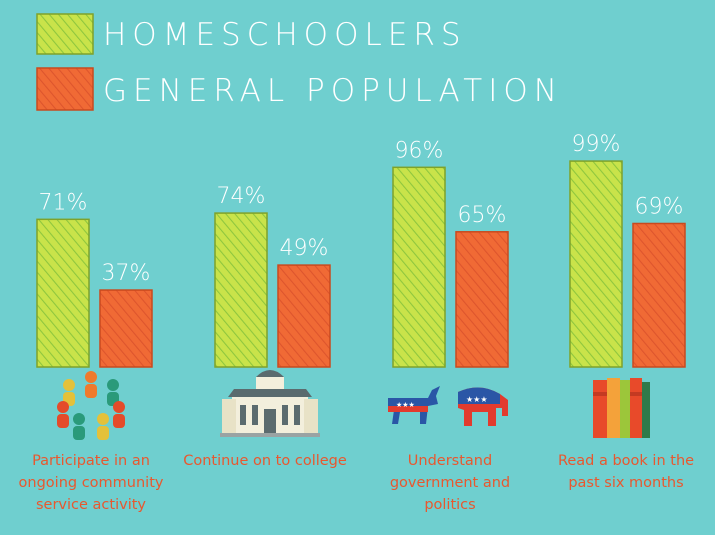 The height and width of the screenshot is (535, 715). I want to click on category-label-government: Understand government and politics, so click(450, 483).